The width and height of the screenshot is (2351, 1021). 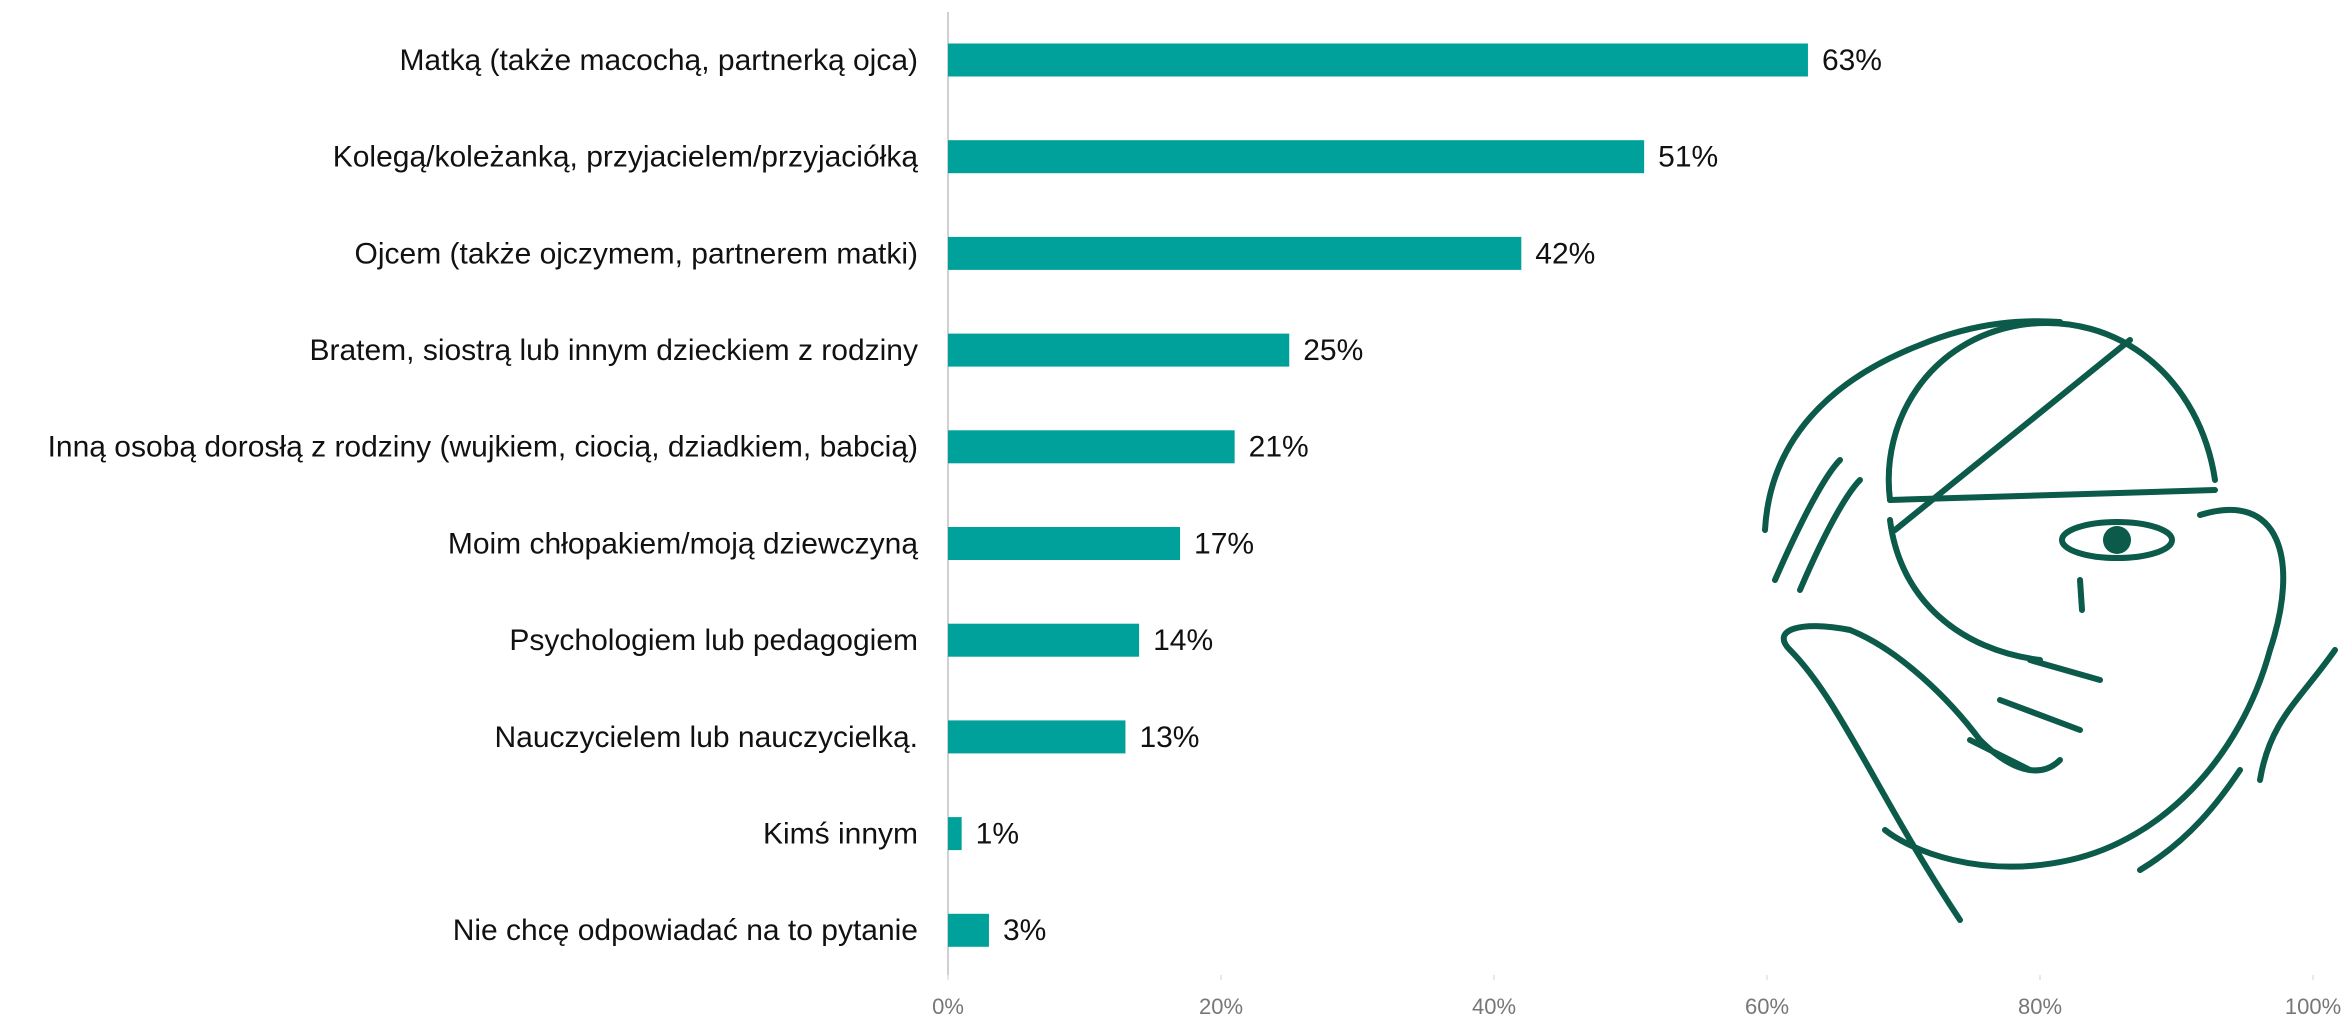 What do you see at coordinates (948, 1006) in the screenshot?
I see `x-tick-label: 0%` at bounding box center [948, 1006].